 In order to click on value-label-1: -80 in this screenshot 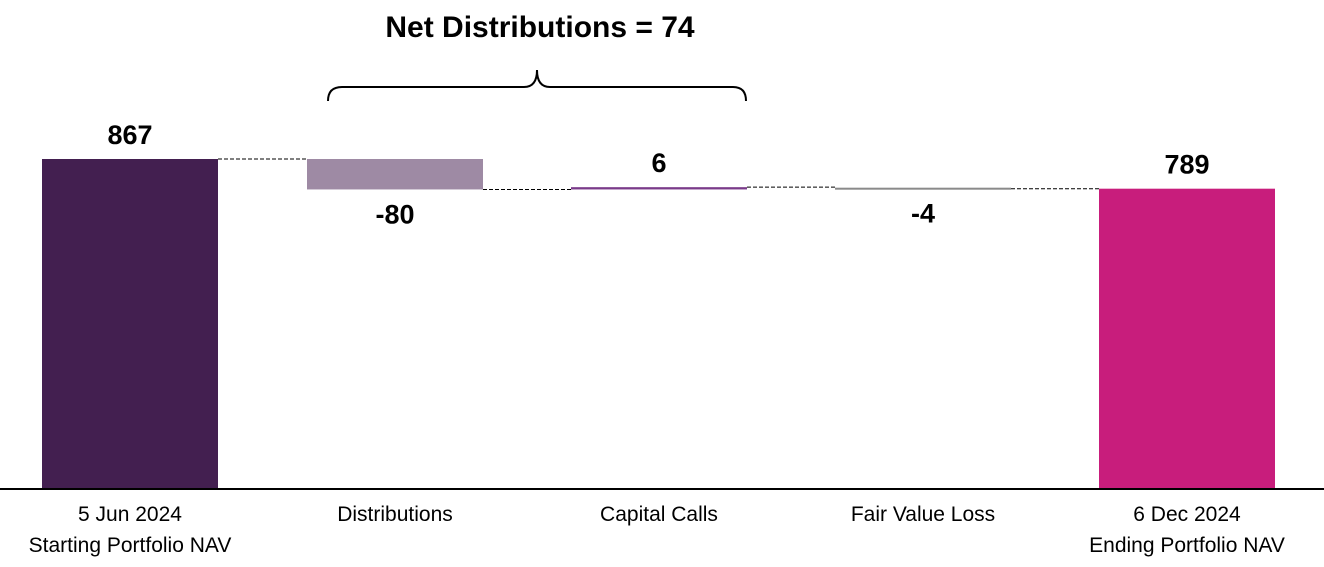, I will do `click(394, 214)`.